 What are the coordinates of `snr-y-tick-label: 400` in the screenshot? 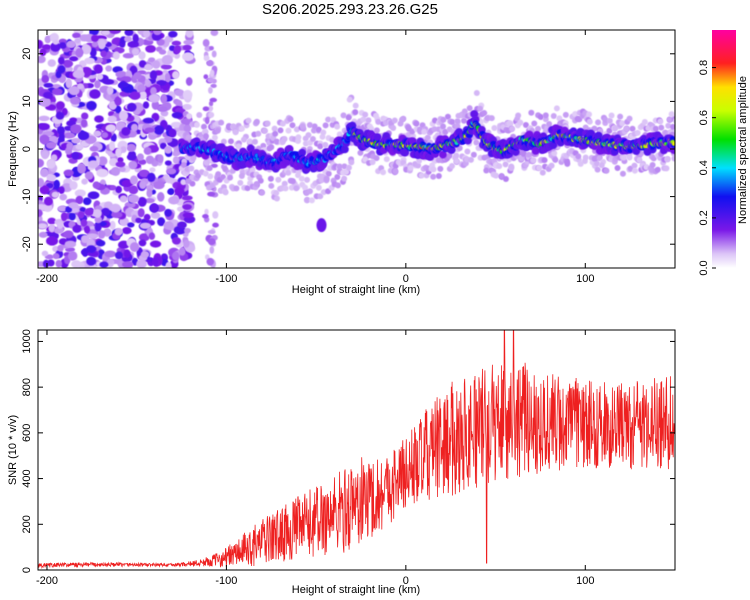 It's located at (27, 478).